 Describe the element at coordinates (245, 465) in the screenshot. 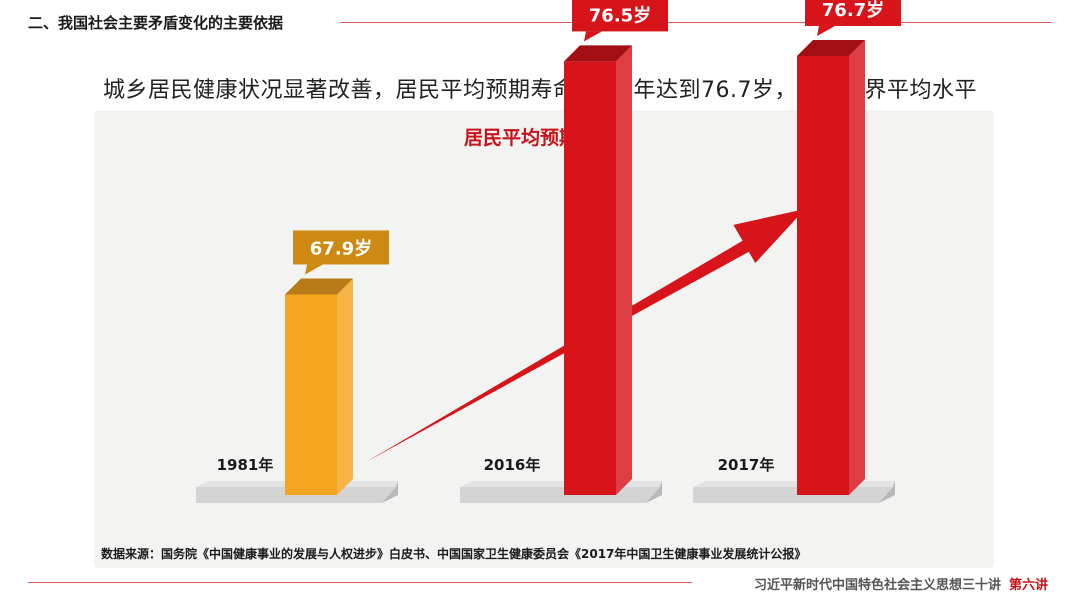

I see `year-label-0: 1981年` at that location.